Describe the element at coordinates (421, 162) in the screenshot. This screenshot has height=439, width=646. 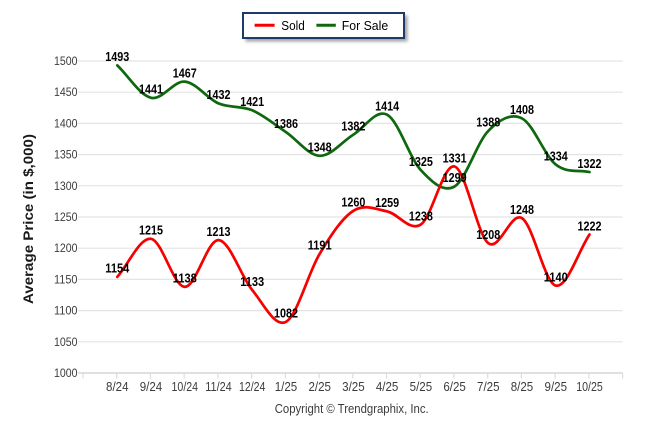
I see `svg-text: 1325` at that location.